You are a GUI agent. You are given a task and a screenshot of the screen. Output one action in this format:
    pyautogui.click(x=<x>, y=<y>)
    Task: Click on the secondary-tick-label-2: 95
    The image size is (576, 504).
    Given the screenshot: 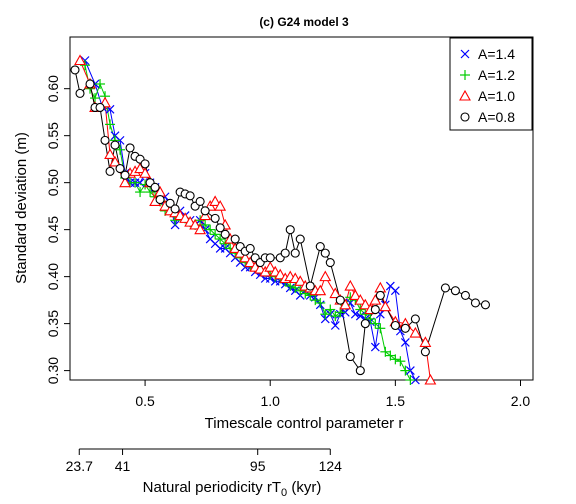 What is the action you would take?
    pyautogui.click(x=258, y=466)
    